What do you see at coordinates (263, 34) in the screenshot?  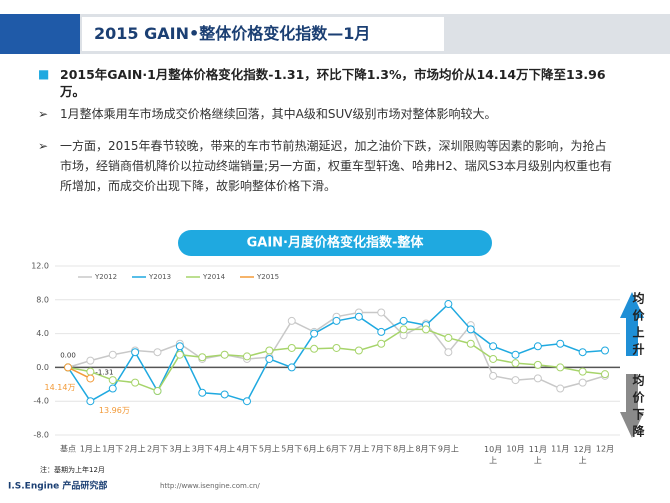 I see `header-title: 2015 GAIN•整体价格变化指数—1月` at bounding box center [263, 34].